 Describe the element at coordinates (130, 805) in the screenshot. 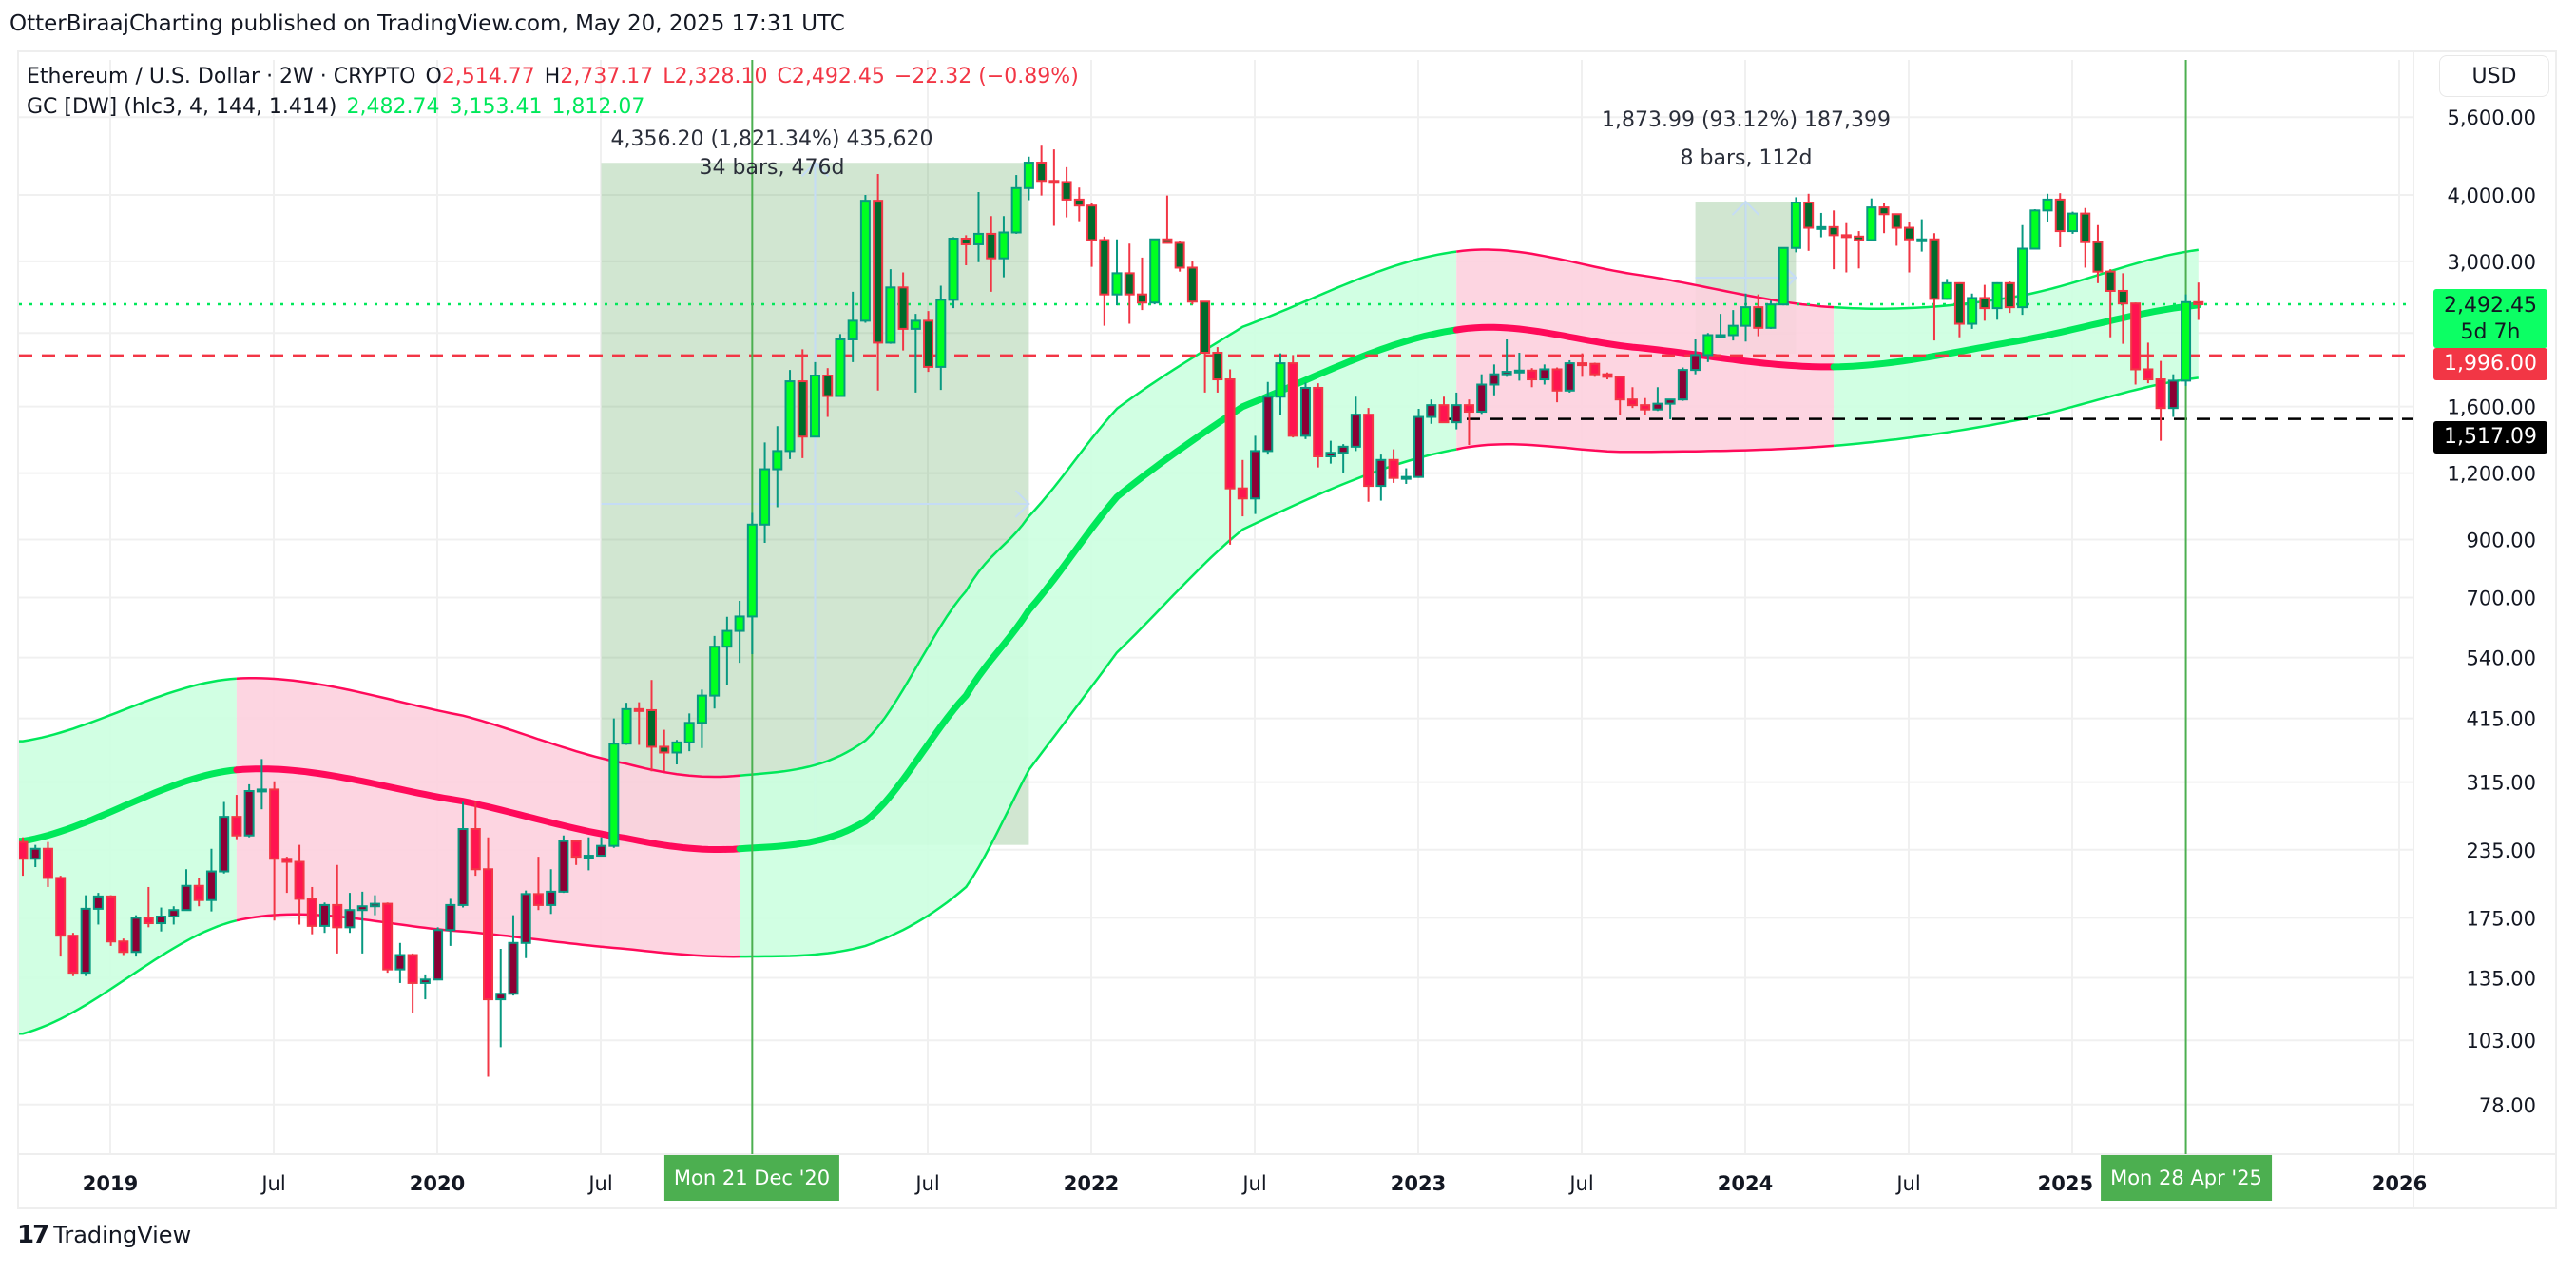

I see `band-center-line` at that location.